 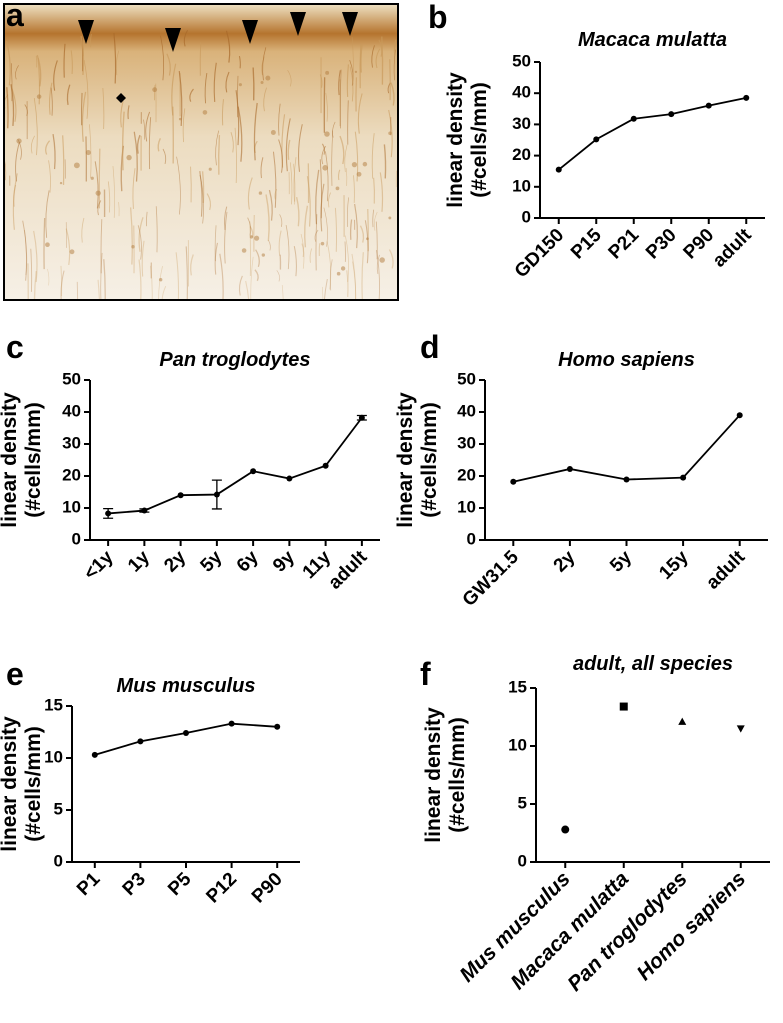 I want to click on tissue, so click(x=201, y=152).